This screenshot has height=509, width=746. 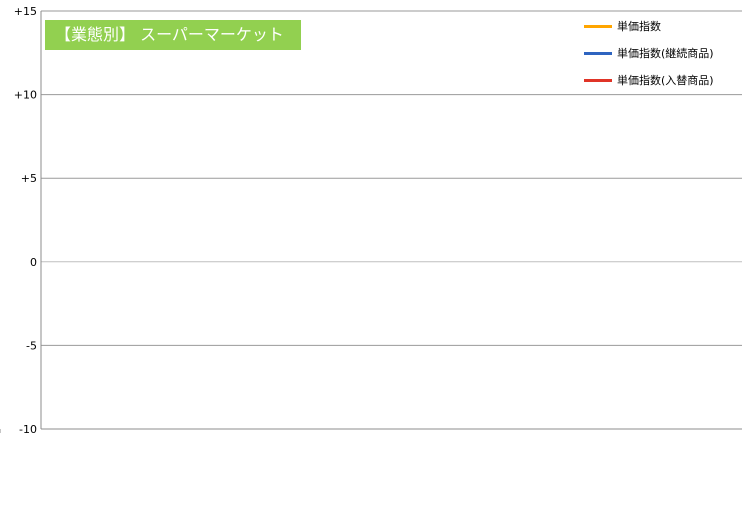 What do you see at coordinates (28, 429) in the screenshot?
I see `y-tick-label: -10` at bounding box center [28, 429].